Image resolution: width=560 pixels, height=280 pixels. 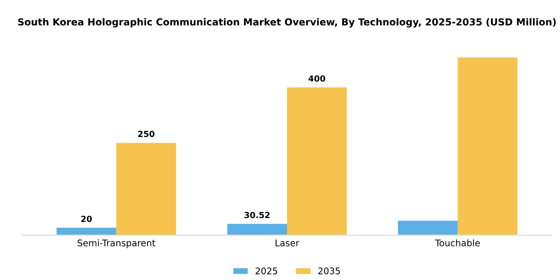 I want to click on legend-label: 2035, so click(x=329, y=271).